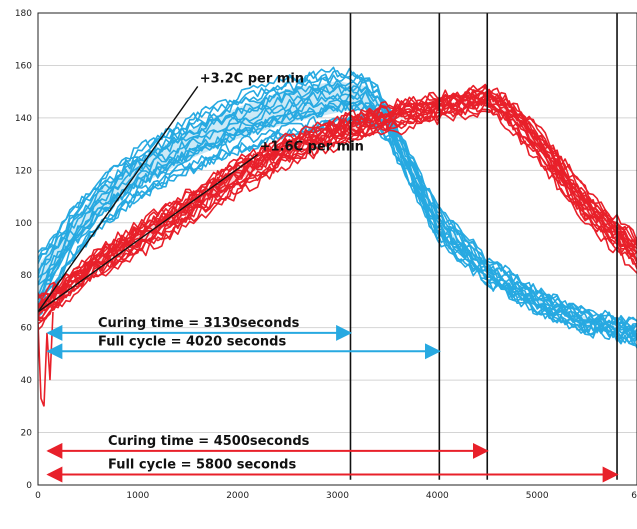  I want to click on y-tick-label: 180, so click(23, 14).